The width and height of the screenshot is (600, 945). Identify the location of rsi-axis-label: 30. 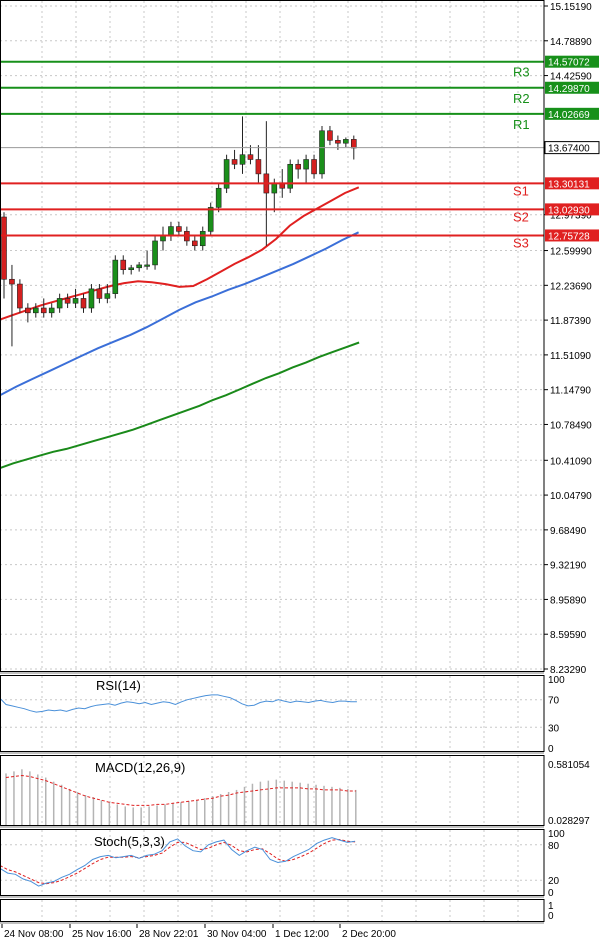
(554, 728).